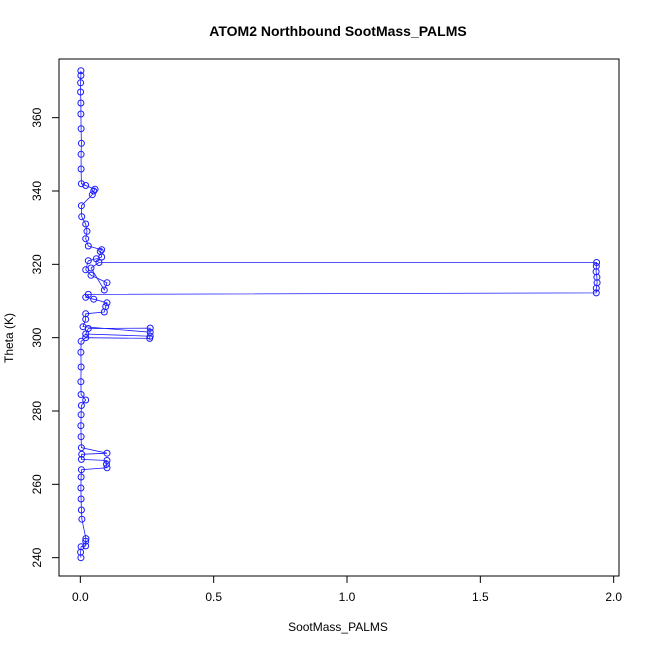  I want to click on x-tick-label: 1.0, so click(347, 597).